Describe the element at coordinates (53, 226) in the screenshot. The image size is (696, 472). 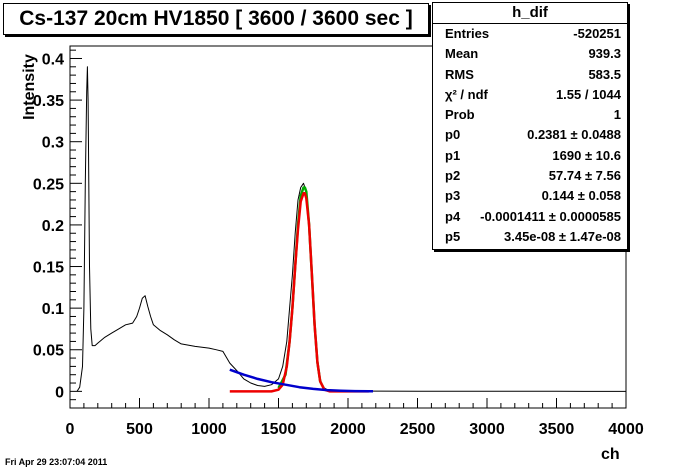
I see `y-tick-label: 0.2` at that location.